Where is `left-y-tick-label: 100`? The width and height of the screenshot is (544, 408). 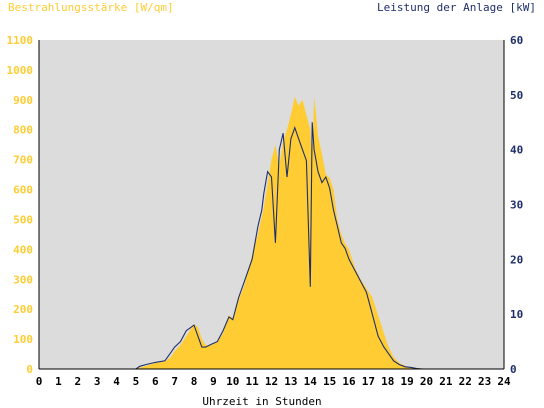 left-y-tick-label: 100 is located at coordinates (23, 339).